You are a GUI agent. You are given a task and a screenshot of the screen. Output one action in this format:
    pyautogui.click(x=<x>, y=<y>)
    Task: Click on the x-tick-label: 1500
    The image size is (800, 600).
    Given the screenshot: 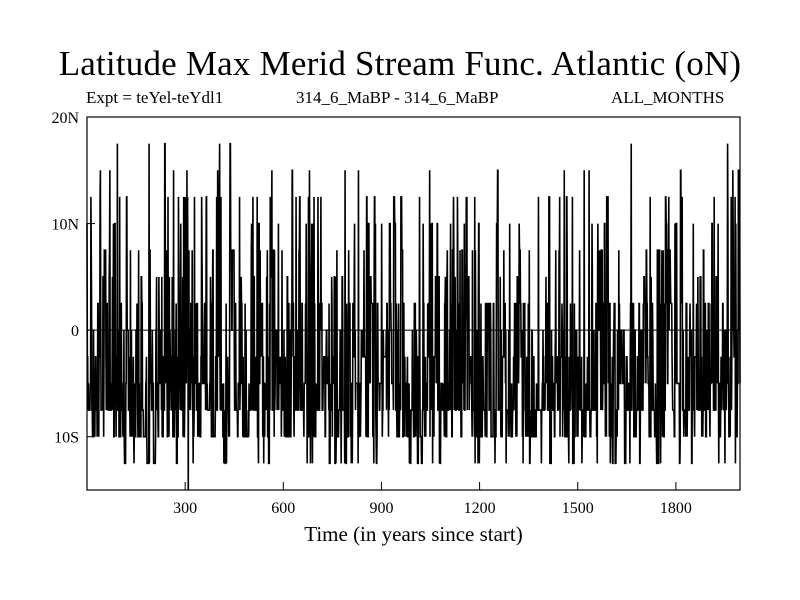 What is the action you would take?
    pyautogui.click(x=578, y=508)
    